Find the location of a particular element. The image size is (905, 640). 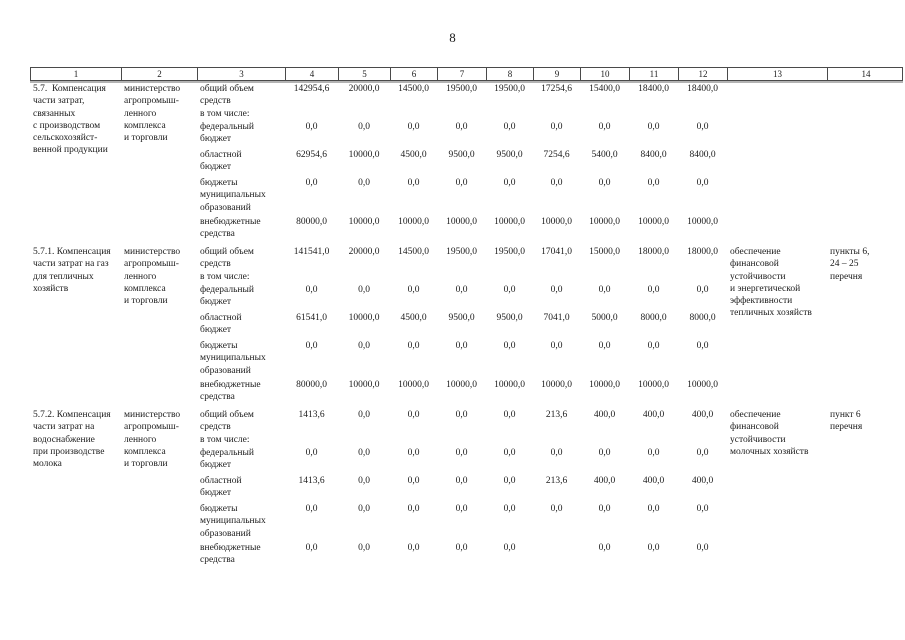

cell-budget-label-line: бюджеты is located at coordinates (219, 509).